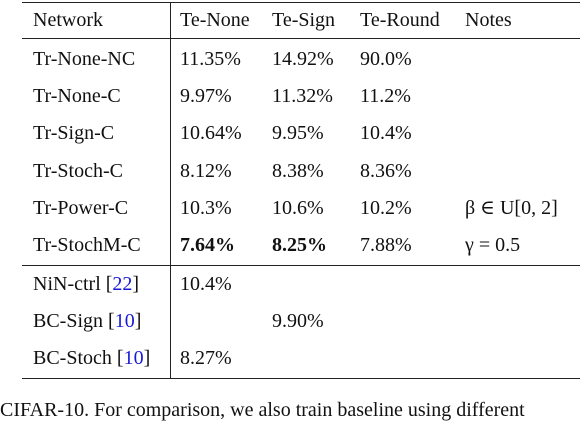 Image resolution: width=588 pixels, height=422 pixels. What do you see at coordinates (215, 20) in the screenshot?
I see `header-cell: Te-None` at bounding box center [215, 20].